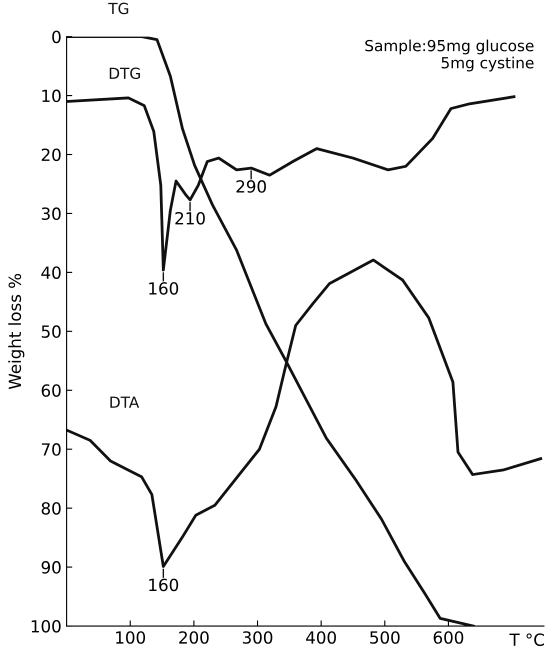 This screenshot has height=666, width=555. What do you see at coordinates (51, 390) in the screenshot?
I see `y-tick-label: 60` at bounding box center [51, 390].